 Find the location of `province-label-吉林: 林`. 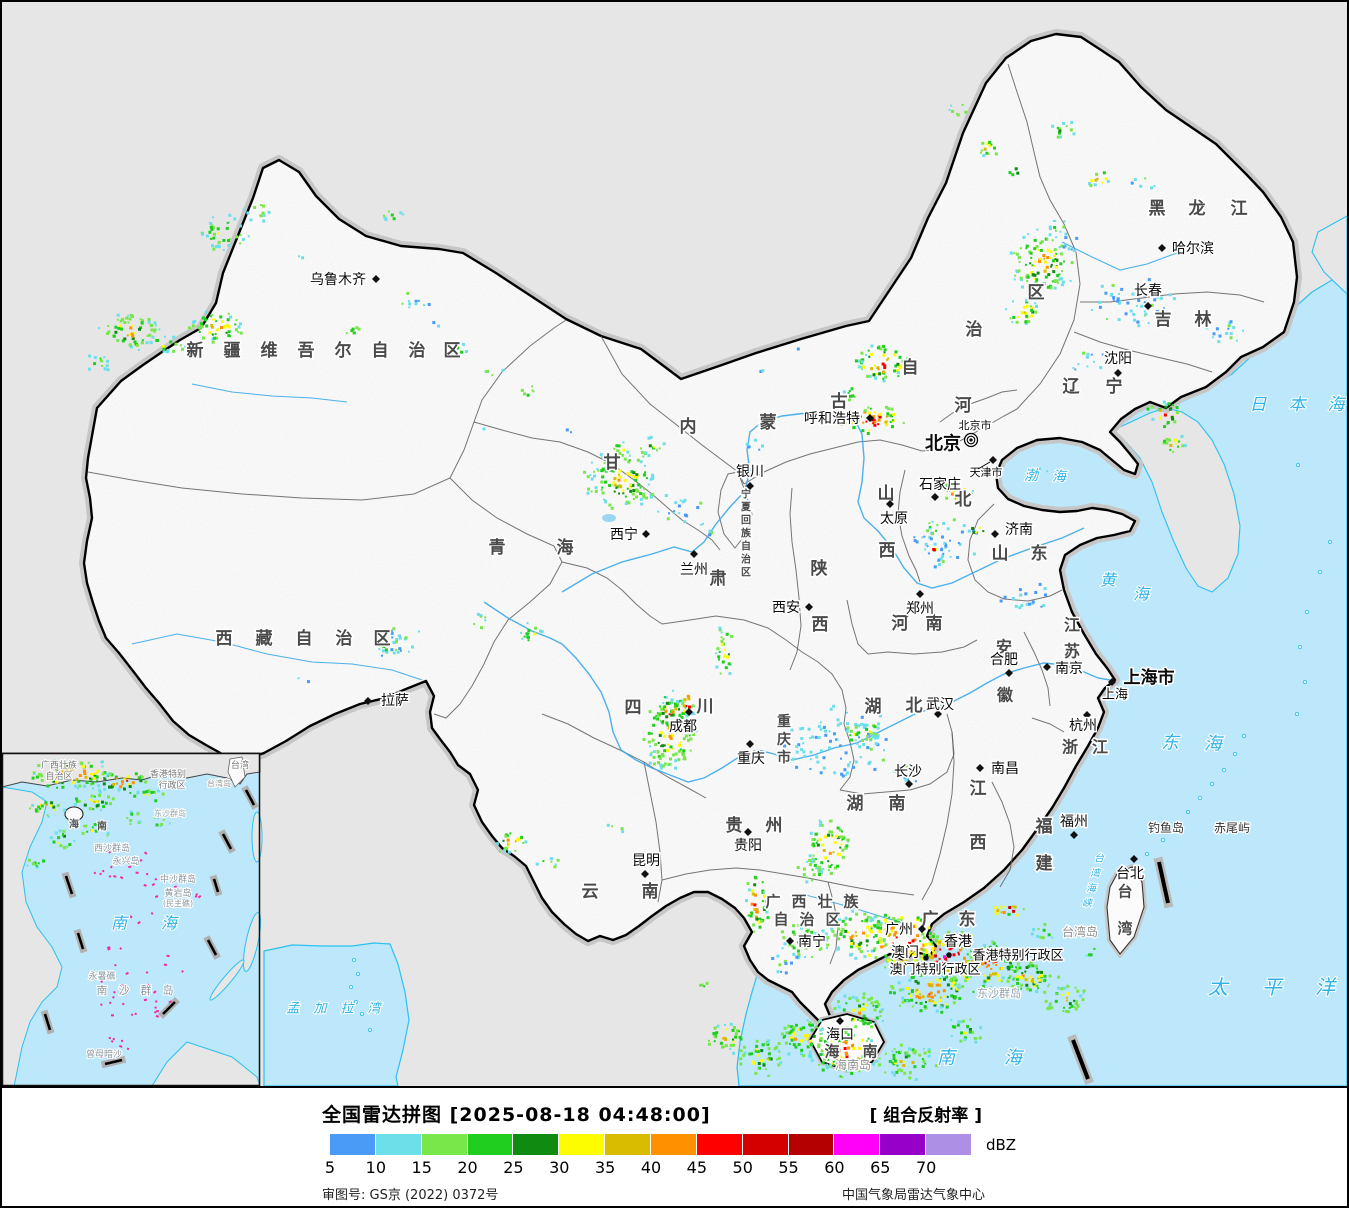

province-label-吉林: 林 is located at coordinates (1203, 319).